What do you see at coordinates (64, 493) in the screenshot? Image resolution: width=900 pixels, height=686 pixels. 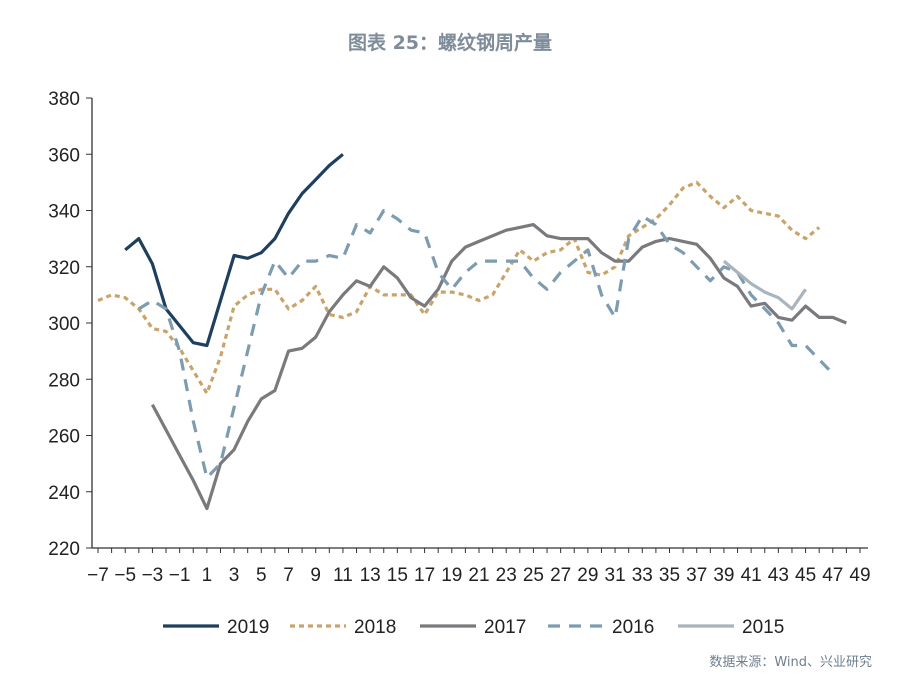 I see `y-tick-label: 240` at bounding box center [64, 493].